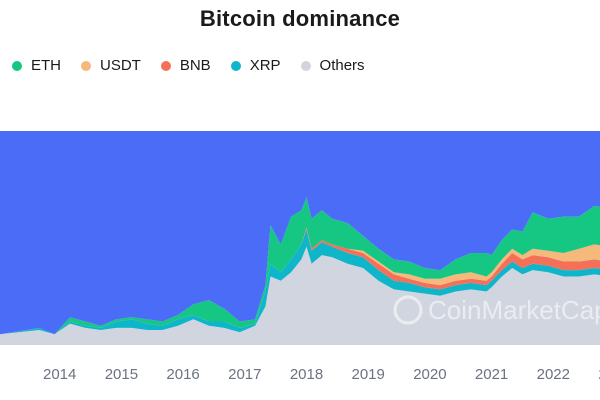 The width and height of the screenshot is (600, 400). Describe the element at coordinates (599, 374) in the screenshot. I see `x-tick-label-2023: 2023` at that location.